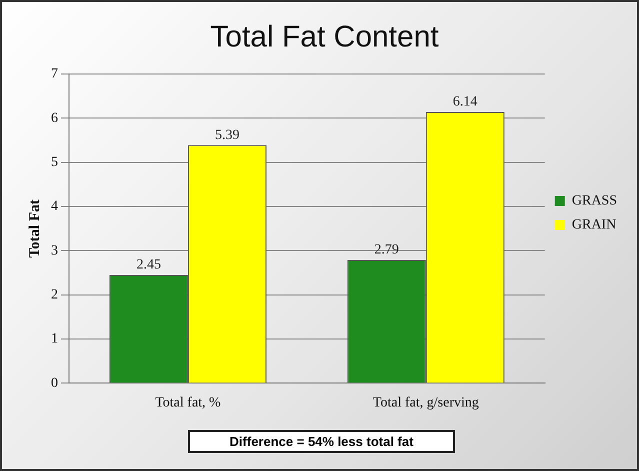 The width and height of the screenshot is (639, 471). What do you see at coordinates (148, 265) in the screenshot?
I see `data-label: 2.45` at bounding box center [148, 265].